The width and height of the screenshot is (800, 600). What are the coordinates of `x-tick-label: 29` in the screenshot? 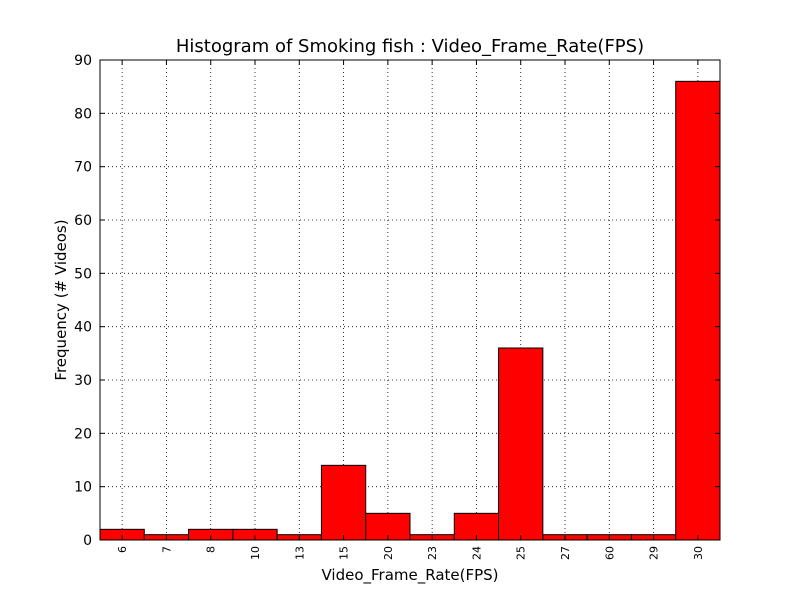 It's located at (654, 553).